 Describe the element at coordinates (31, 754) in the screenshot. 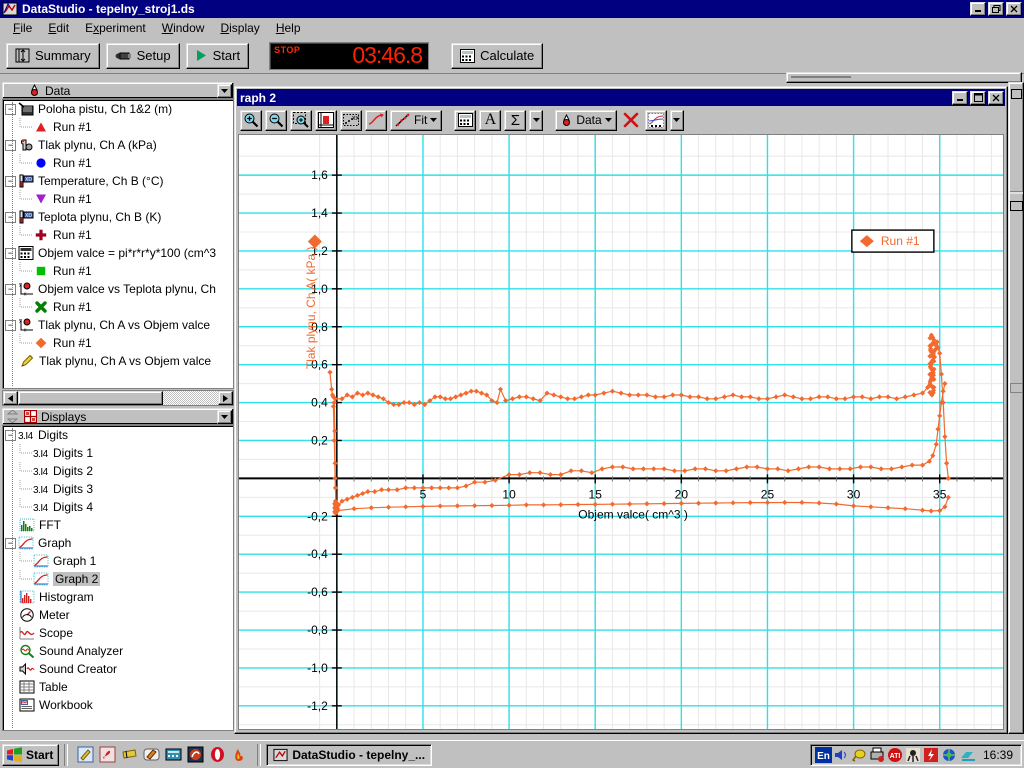

I see `start-button-taskbar: Start` at that location.